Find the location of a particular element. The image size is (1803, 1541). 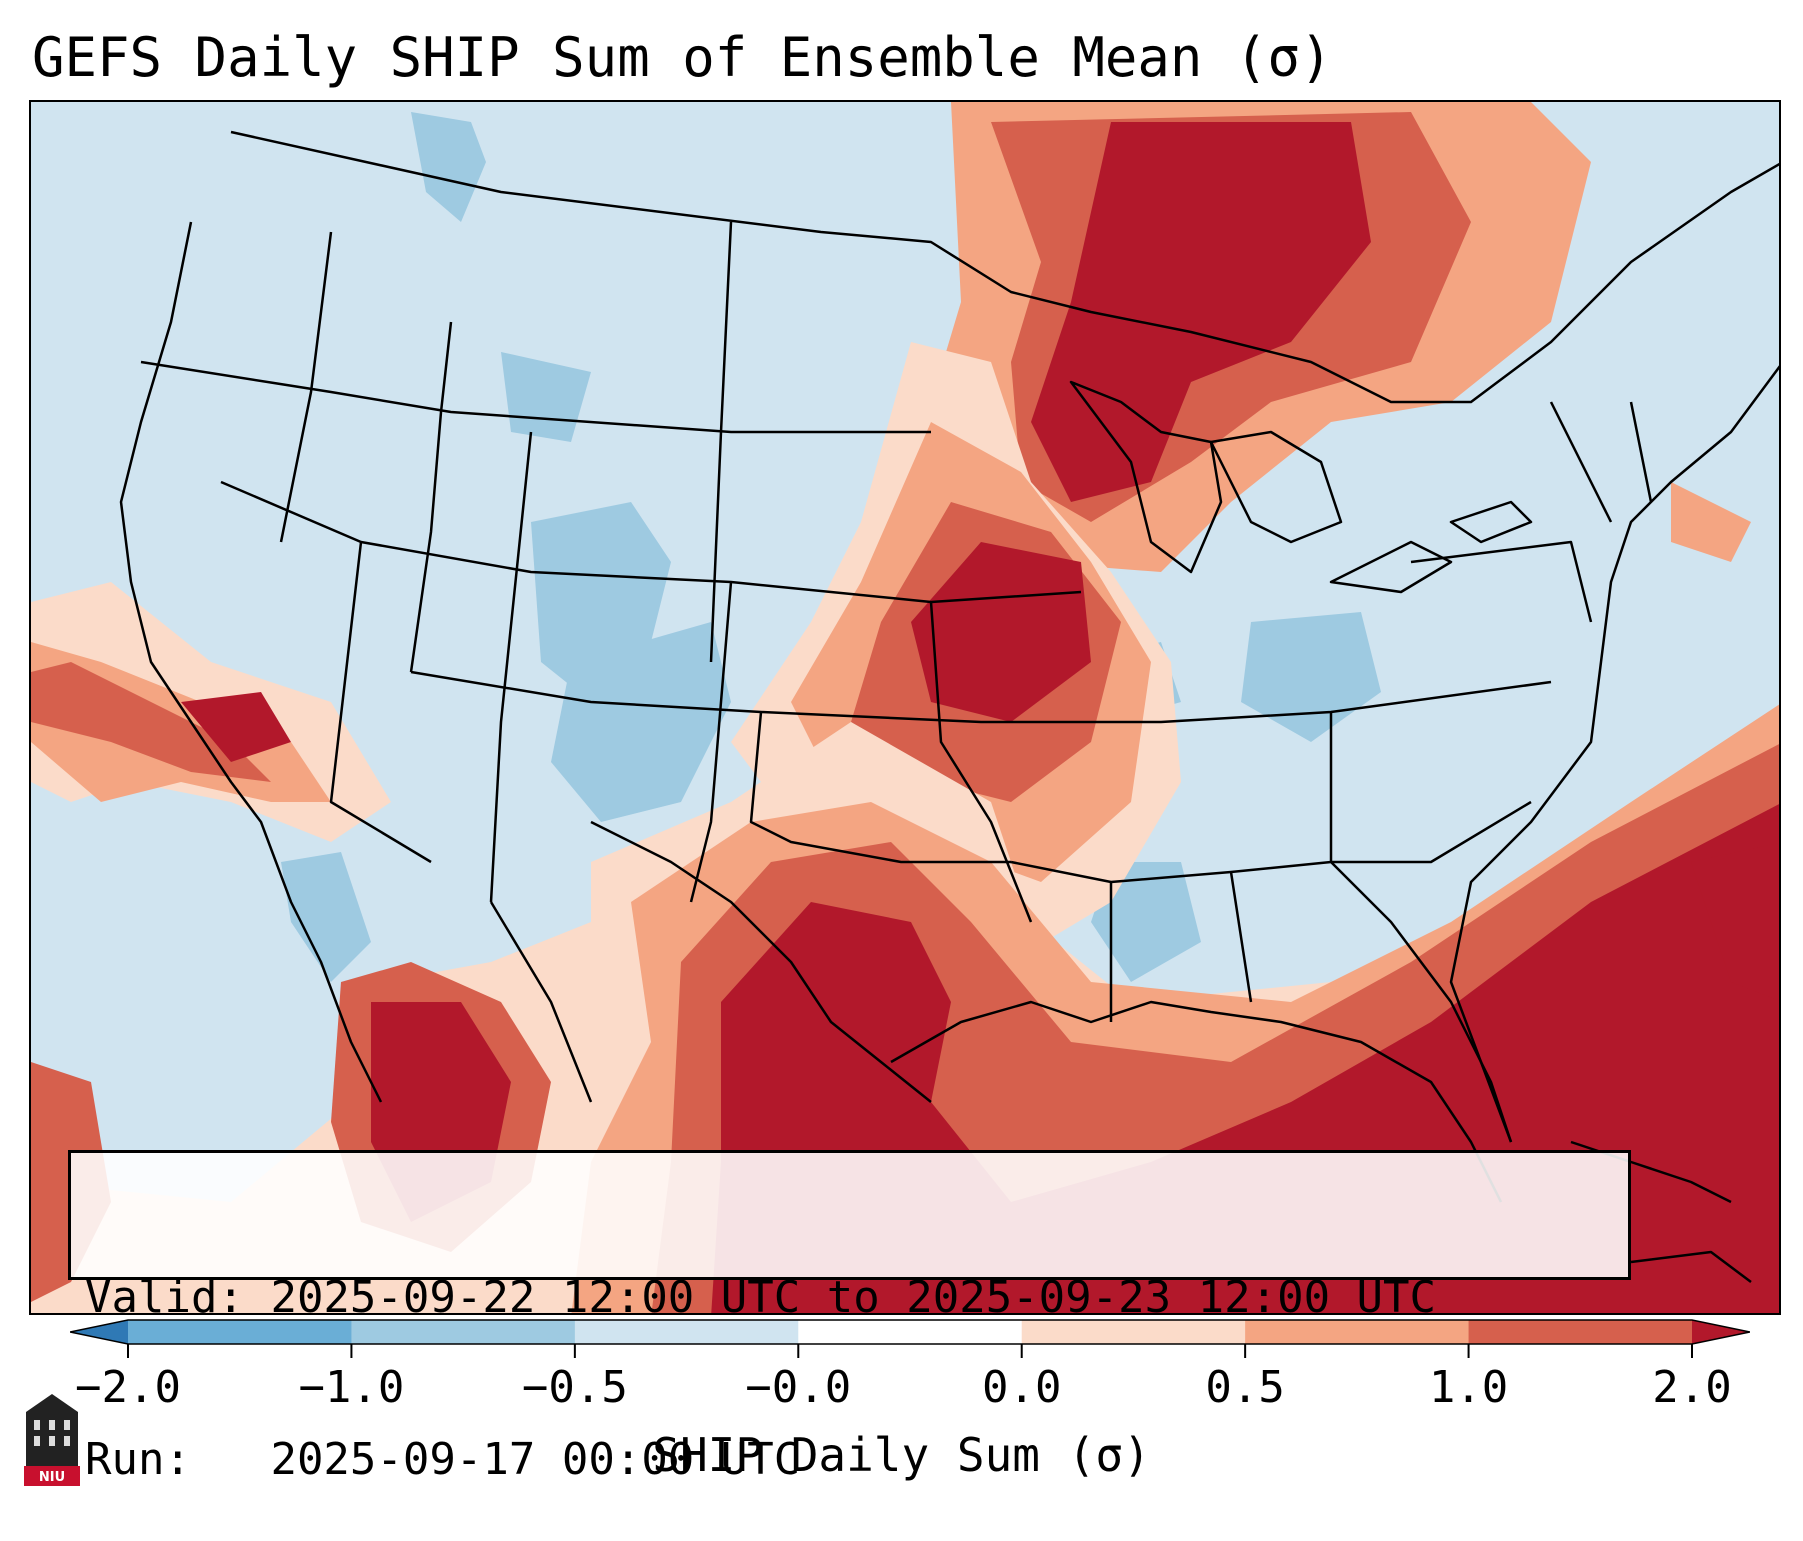

run-label: Run: is located at coordinates (138, 1459).